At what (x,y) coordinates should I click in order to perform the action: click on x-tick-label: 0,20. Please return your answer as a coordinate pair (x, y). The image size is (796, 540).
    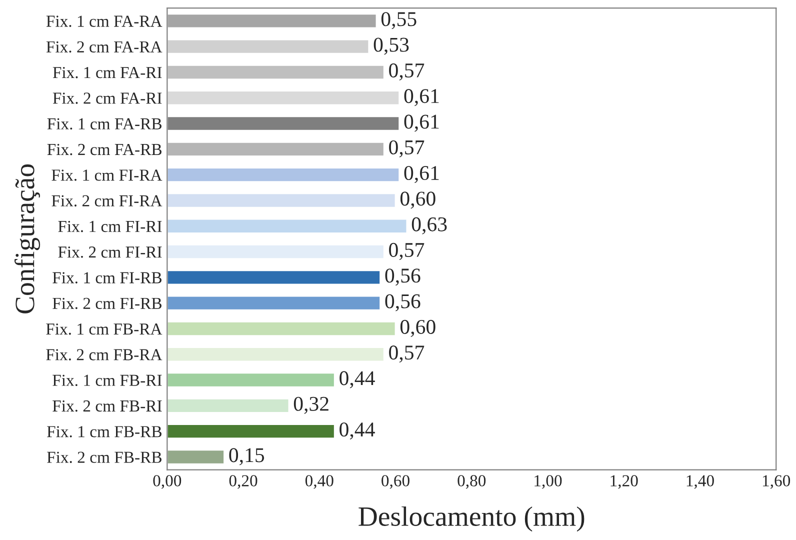
    Looking at the image, I should click on (243, 482).